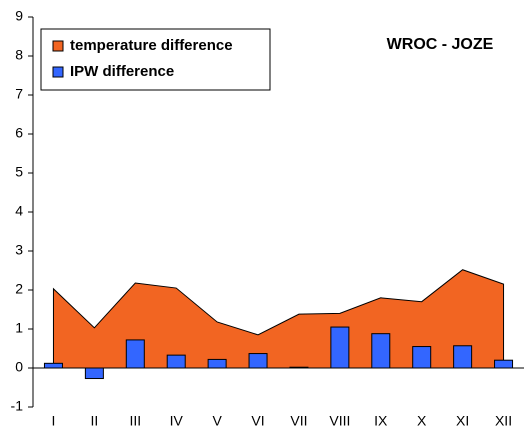 This screenshot has height=436, width=524. I want to click on y-tick-label: 2, so click(19, 289).